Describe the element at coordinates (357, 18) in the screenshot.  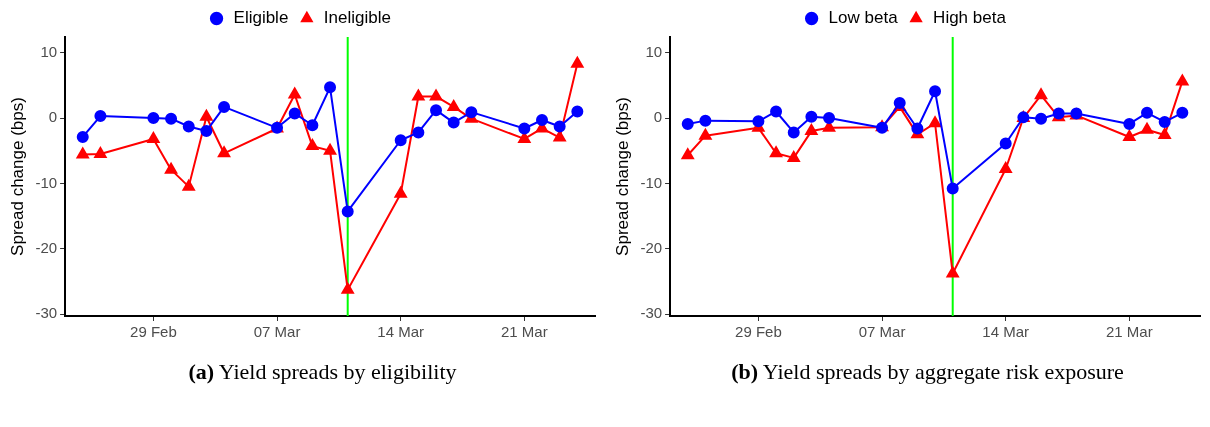
I see `legend-label: Ineligible` at that location.